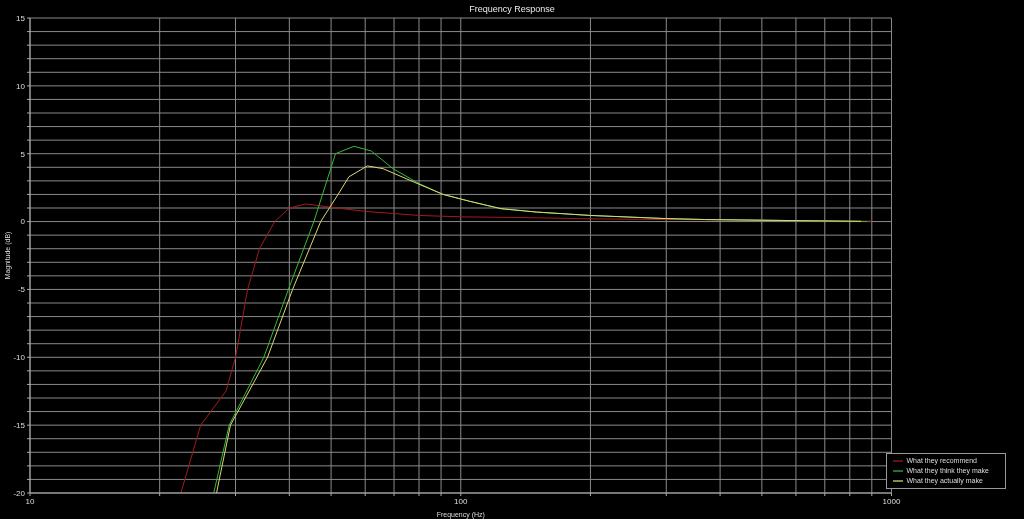  Describe the element at coordinates (461, 501) in the screenshot. I see `x-tick-label: 100` at that location.